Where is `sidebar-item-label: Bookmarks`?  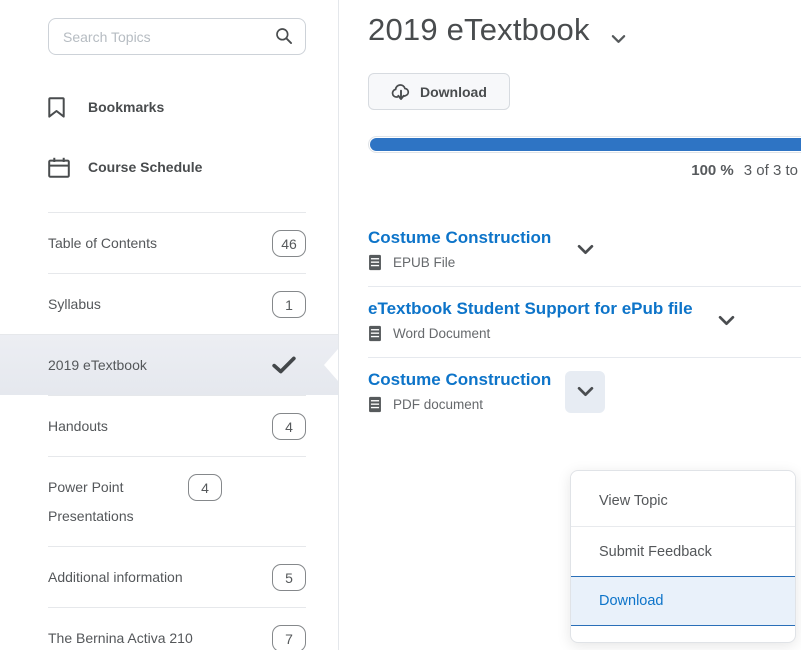 sidebar-item-label: Bookmarks is located at coordinates (126, 107).